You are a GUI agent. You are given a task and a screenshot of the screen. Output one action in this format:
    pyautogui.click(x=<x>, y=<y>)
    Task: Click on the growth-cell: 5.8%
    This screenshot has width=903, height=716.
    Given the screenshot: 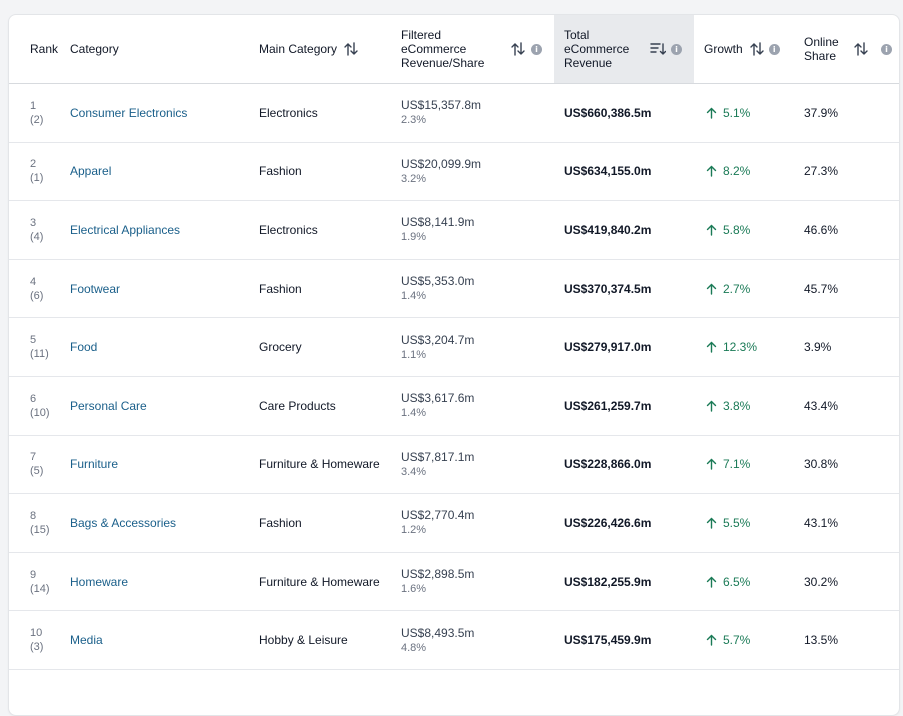 What is the action you would take?
    pyautogui.click(x=744, y=230)
    